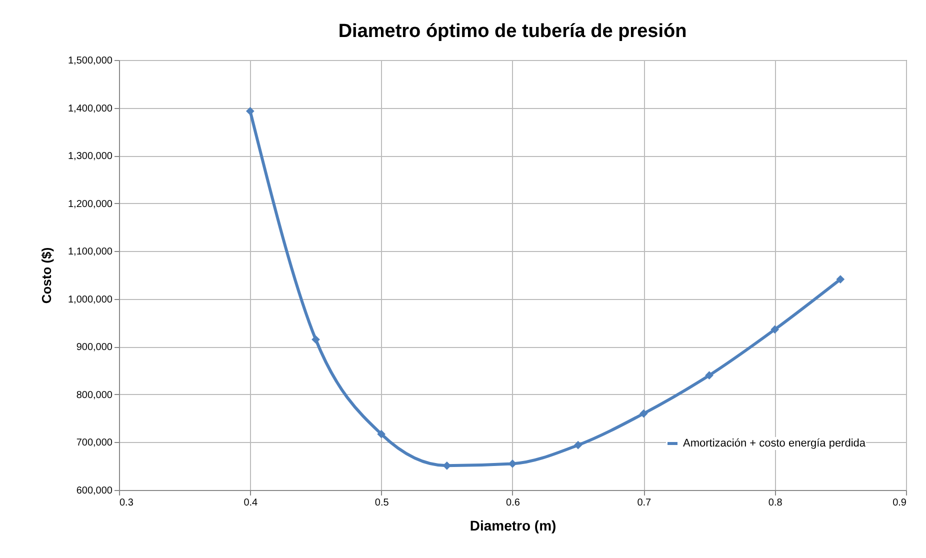 The height and width of the screenshot is (558, 926). Describe the element at coordinates (94, 348) in the screenshot. I see `y-tick-label: 900,000` at that location.